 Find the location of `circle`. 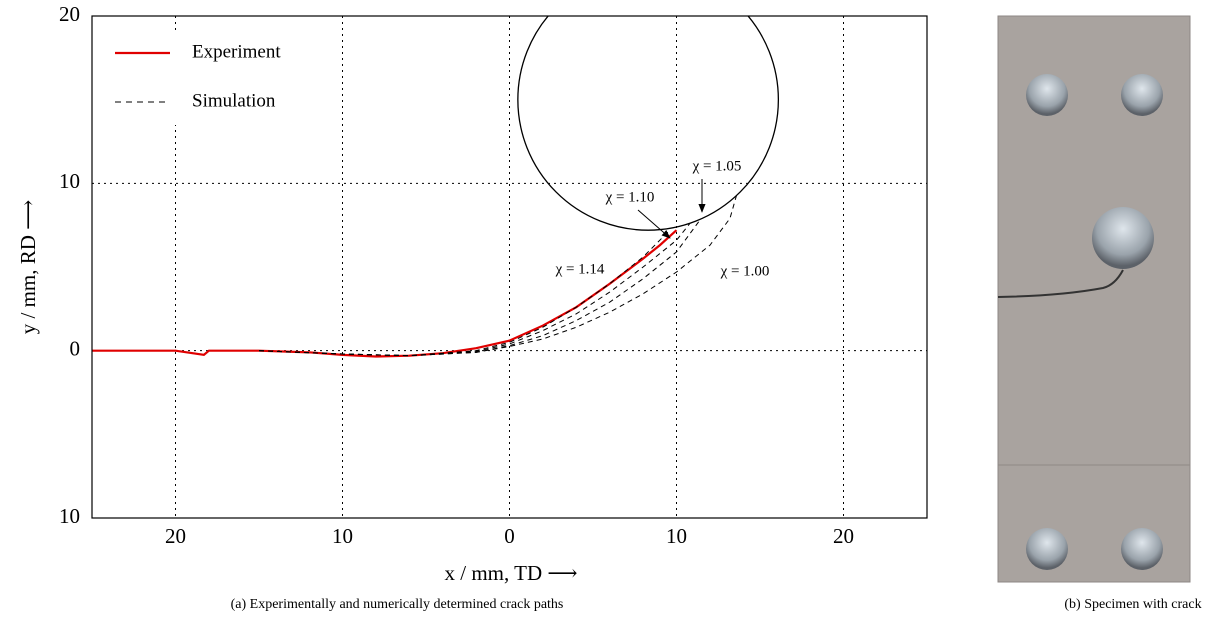

circle is located at coordinates (648, 123).